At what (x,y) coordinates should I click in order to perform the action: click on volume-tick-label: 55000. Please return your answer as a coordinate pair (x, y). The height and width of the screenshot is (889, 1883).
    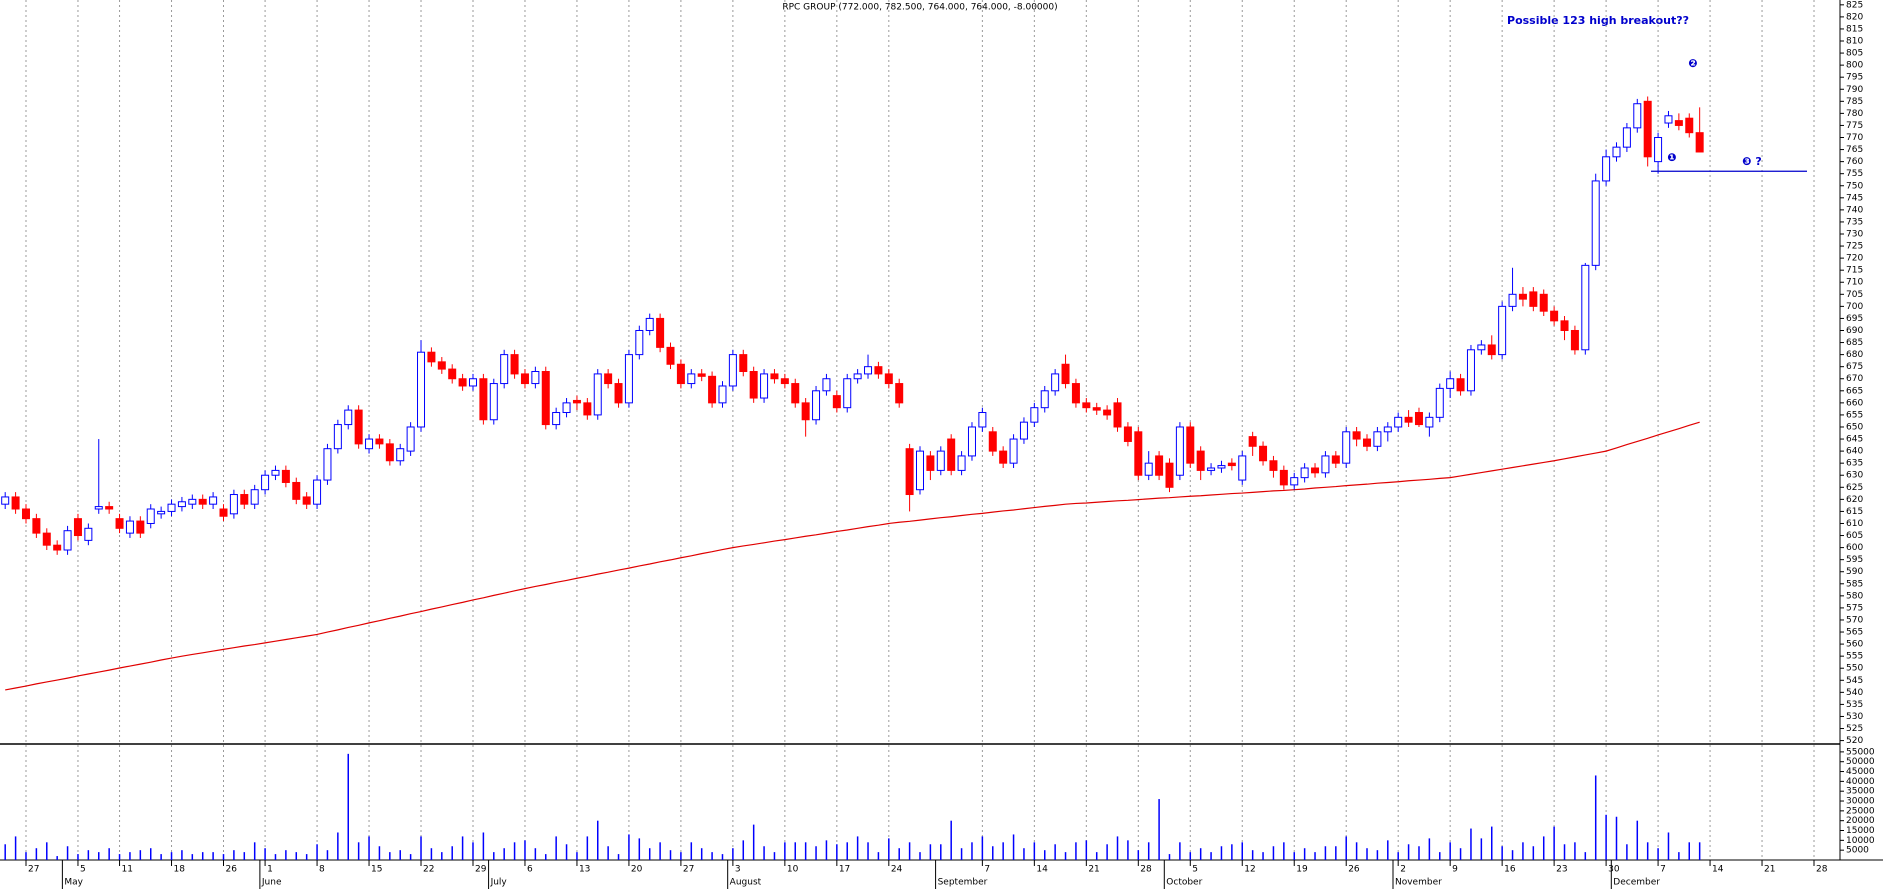
    Looking at the image, I should click on (1860, 752).